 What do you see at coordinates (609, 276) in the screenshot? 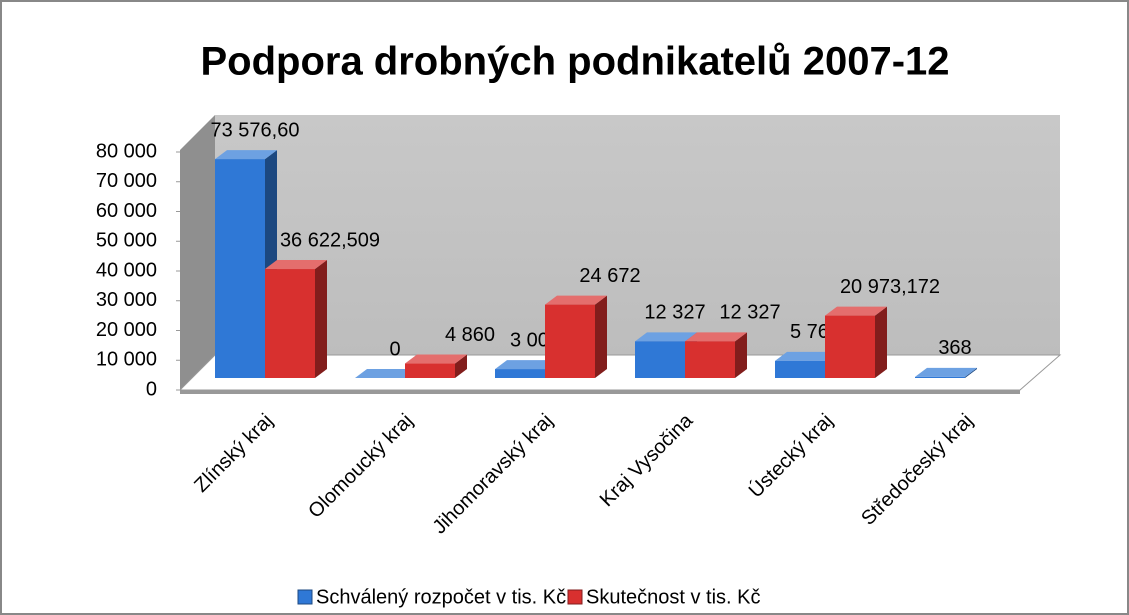
I see `data-label: 24 672` at bounding box center [609, 276].